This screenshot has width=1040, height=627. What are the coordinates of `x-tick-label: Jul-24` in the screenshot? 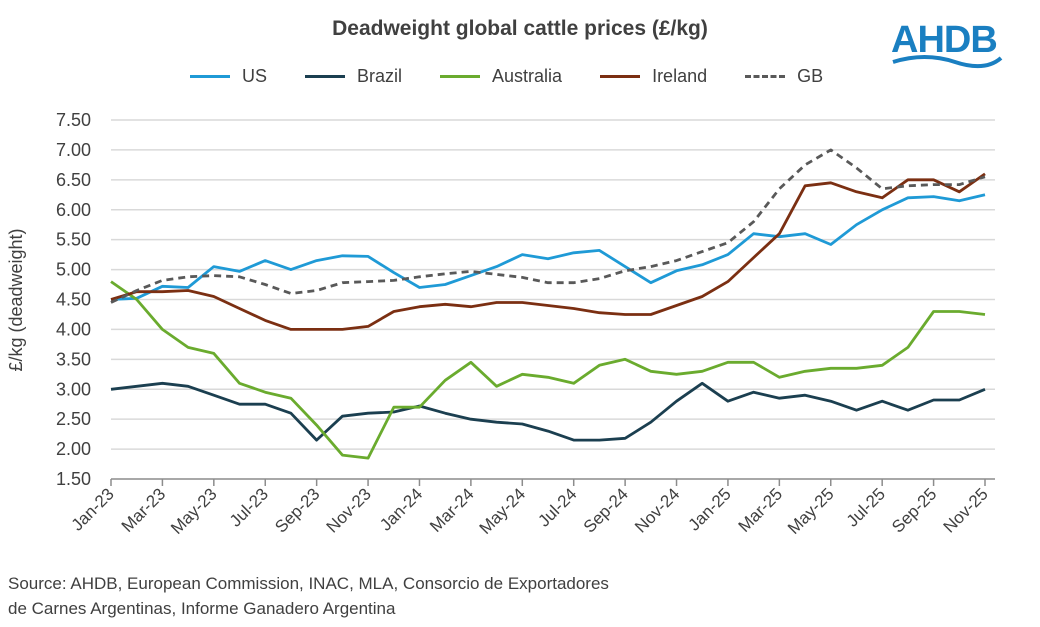 It's located at (557, 507).